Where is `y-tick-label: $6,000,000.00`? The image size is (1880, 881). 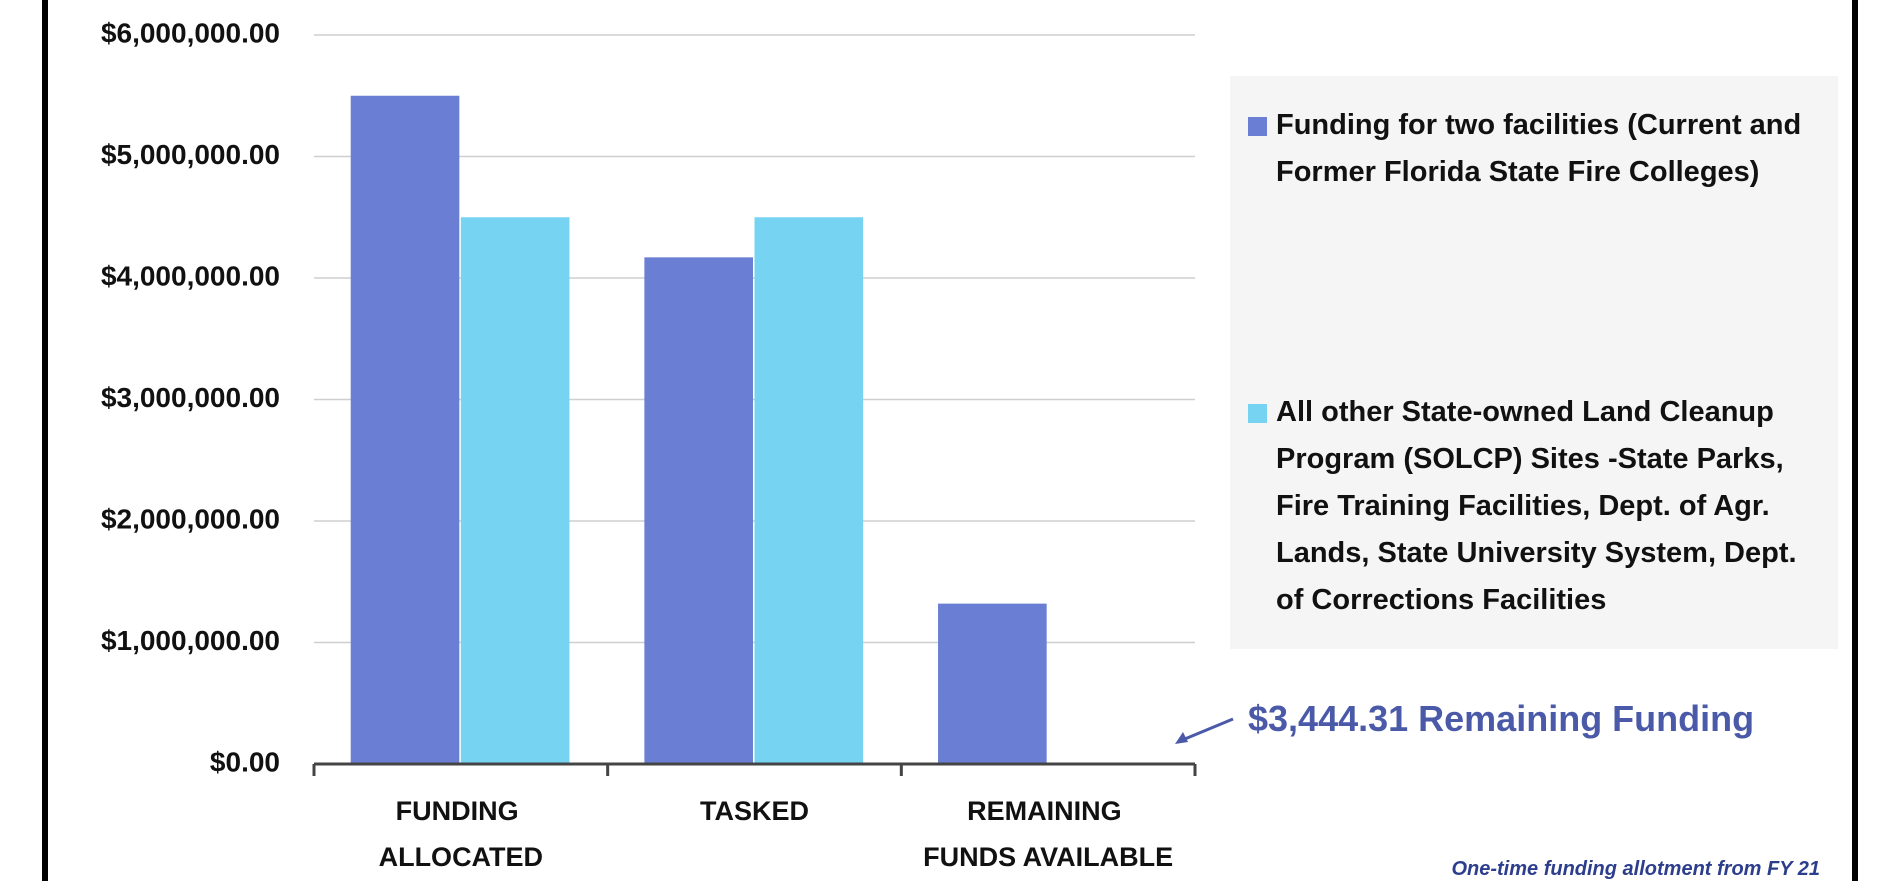 y-tick-label: $6,000,000.00 is located at coordinates (190, 32).